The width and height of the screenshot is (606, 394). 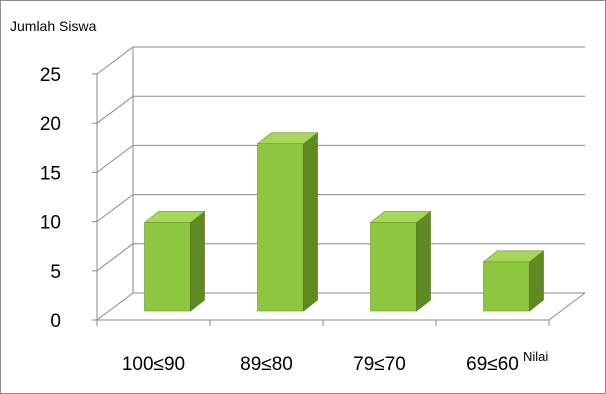 I want to click on y-tick-label: 5, so click(x=55, y=272).